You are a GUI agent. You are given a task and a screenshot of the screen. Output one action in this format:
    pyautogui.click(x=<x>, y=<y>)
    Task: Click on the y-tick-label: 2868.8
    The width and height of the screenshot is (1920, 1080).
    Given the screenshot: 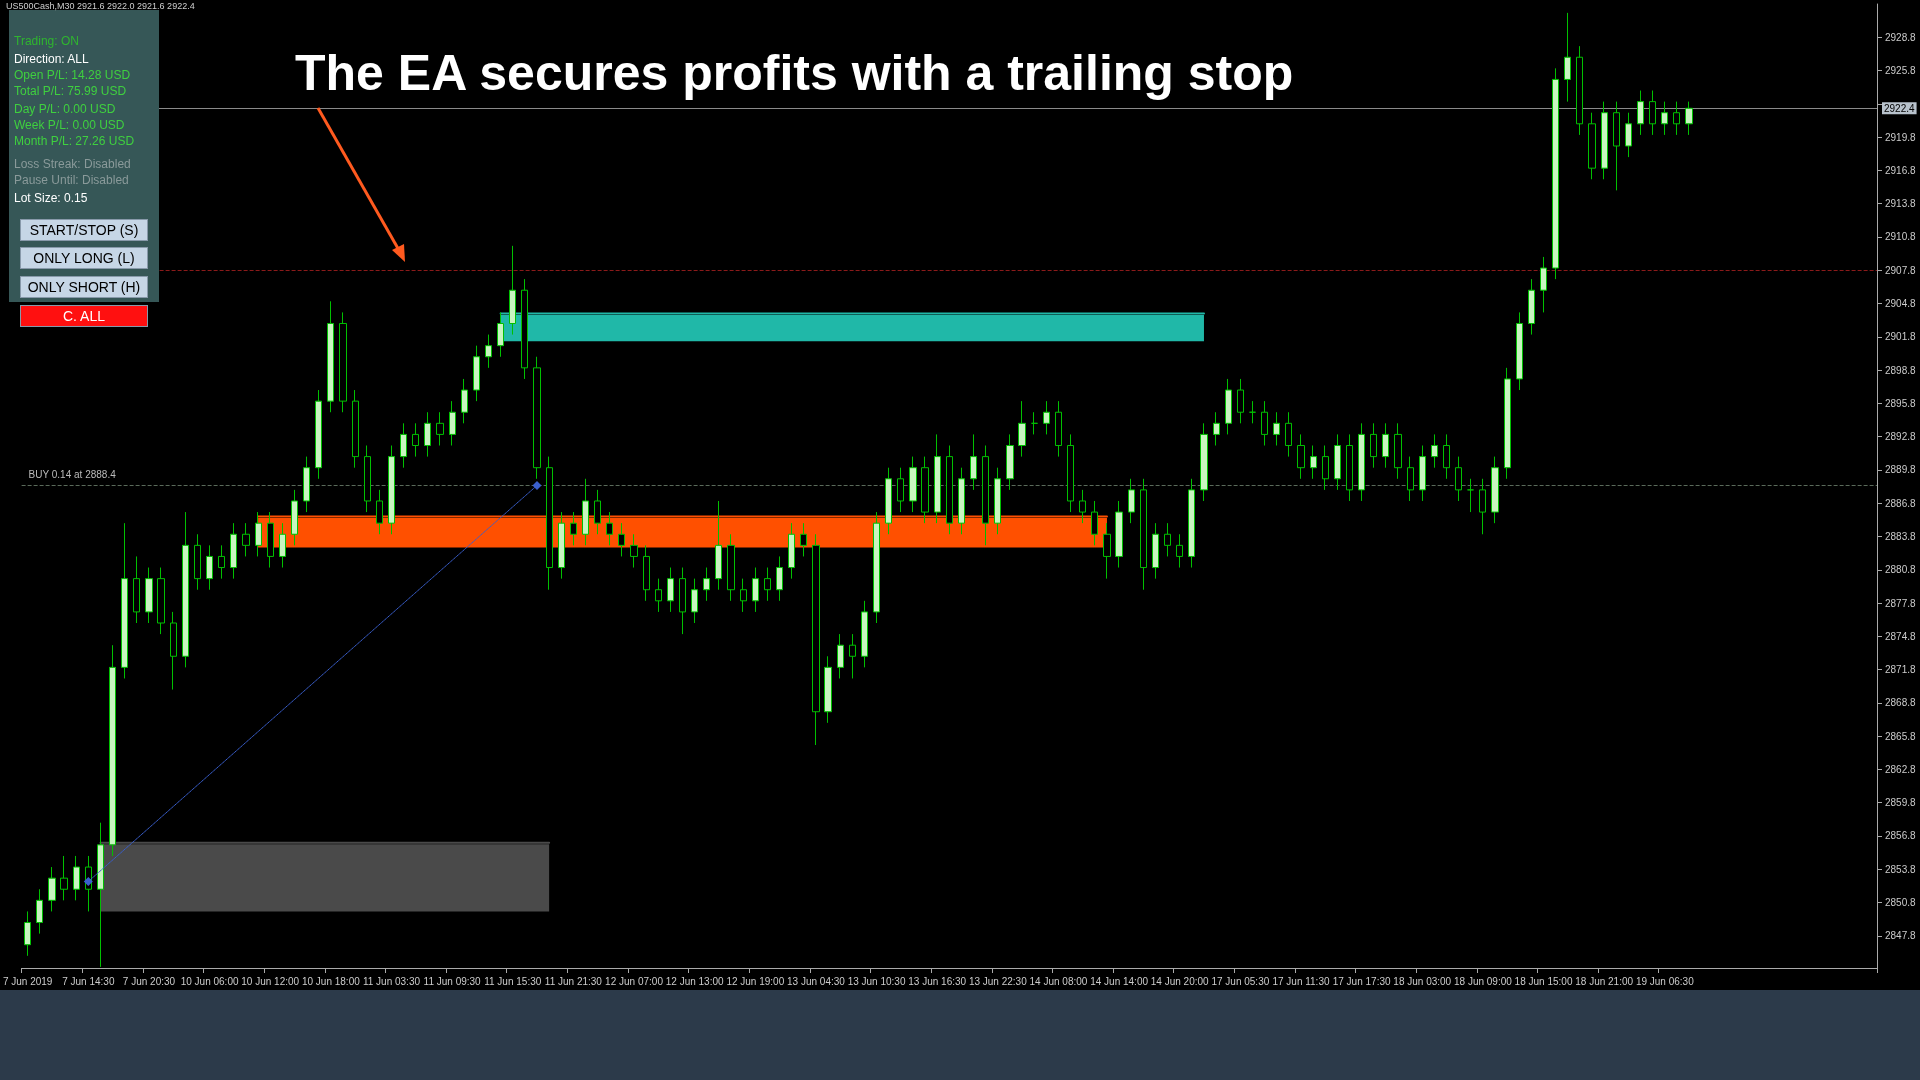 What is the action you would take?
    pyautogui.click(x=1901, y=703)
    